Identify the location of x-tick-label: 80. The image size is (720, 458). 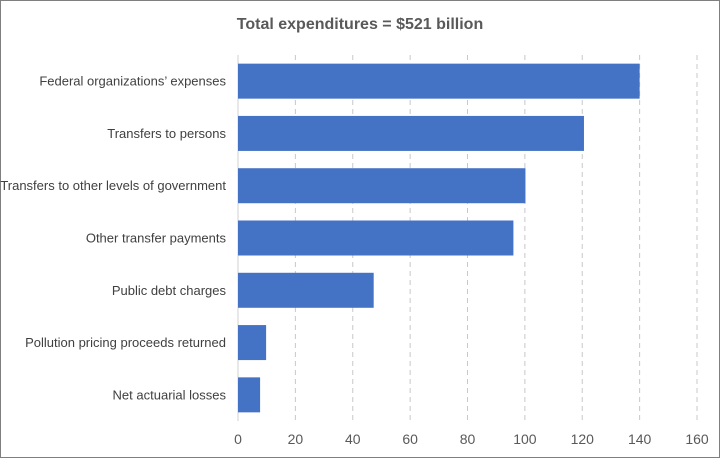
(468, 439).